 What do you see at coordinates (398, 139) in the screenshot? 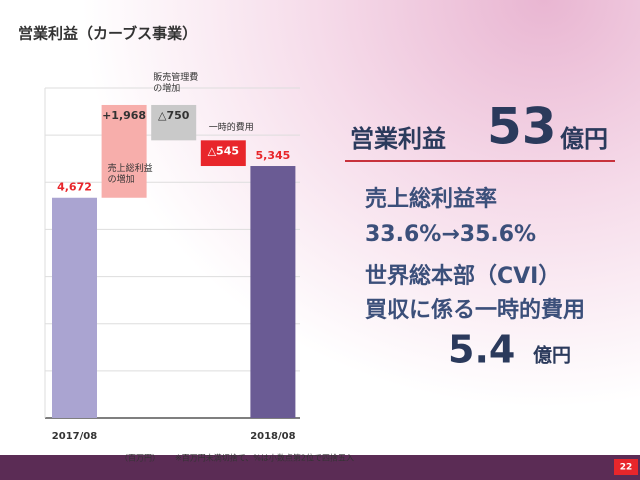
I see `op-label: 営業利益` at bounding box center [398, 139].